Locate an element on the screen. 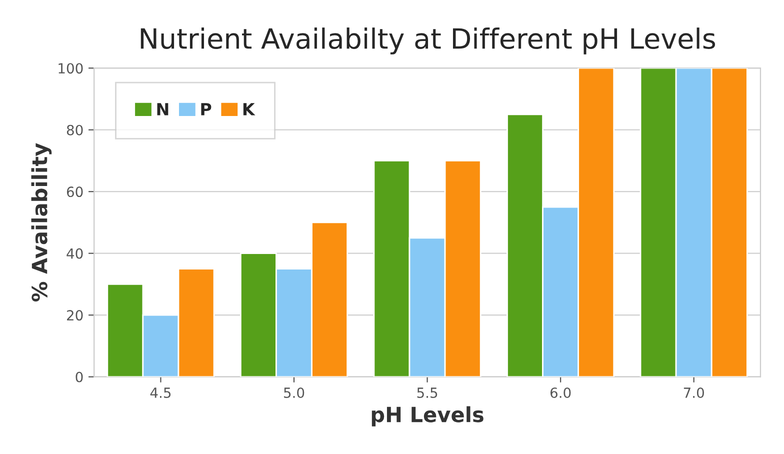 The width and height of the screenshot is (784, 454). y-tick-label: 40 is located at coordinates (74, 253).